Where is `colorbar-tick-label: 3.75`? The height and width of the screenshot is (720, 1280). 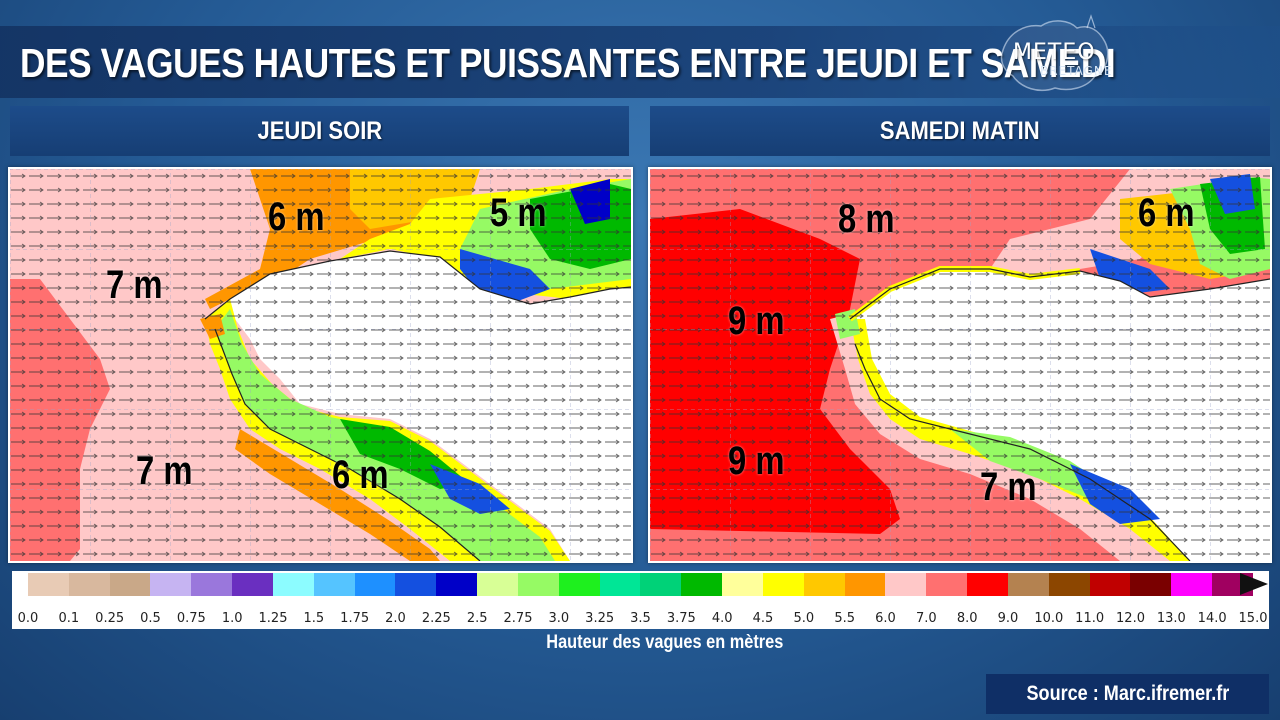
colorbar-tick-label: 3.75 is located at coordinates (681, 618).